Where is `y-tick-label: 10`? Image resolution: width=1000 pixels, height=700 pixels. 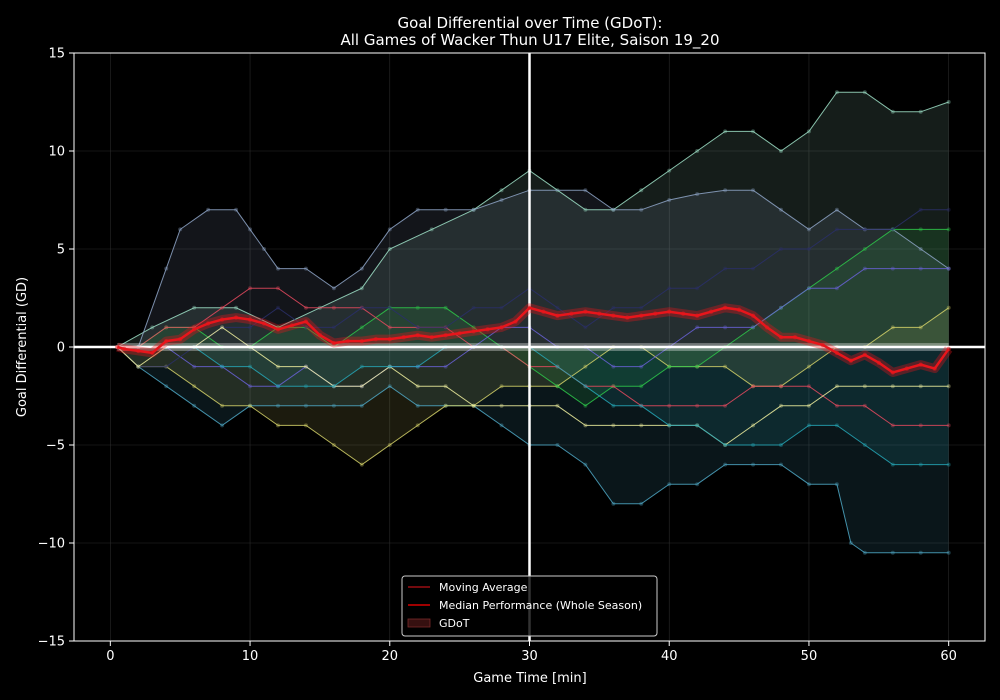
y-tick-label: 10 is located at coordinates (56, 152).